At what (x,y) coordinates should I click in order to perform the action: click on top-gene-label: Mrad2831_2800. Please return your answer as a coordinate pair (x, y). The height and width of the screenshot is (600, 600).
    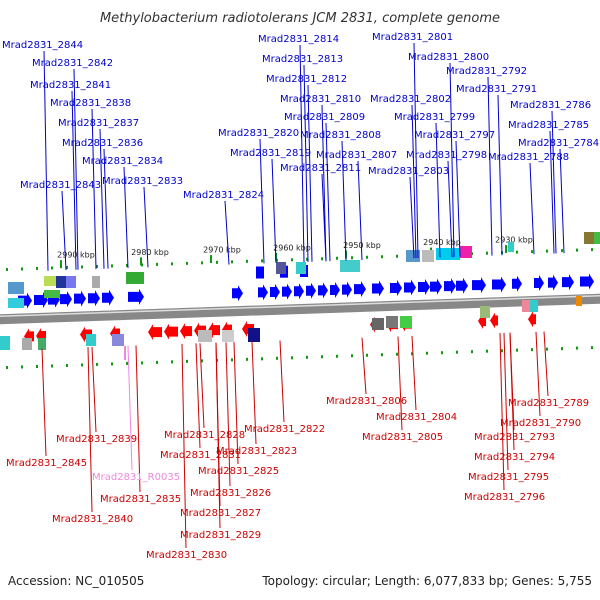
    Looking at the image, I should click on (448, 57).